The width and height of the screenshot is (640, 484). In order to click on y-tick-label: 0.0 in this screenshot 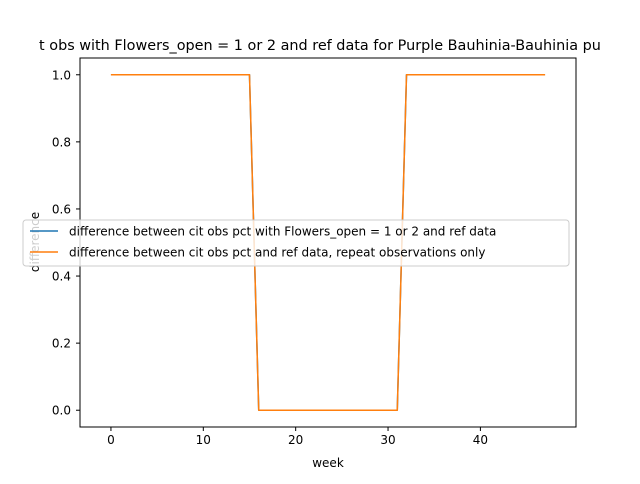, I will do `click(61, 411)`.